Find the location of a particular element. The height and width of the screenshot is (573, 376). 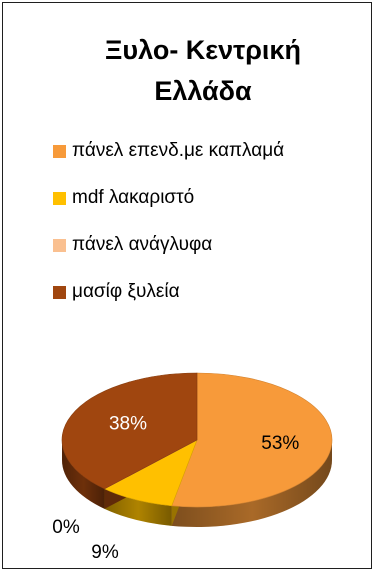

slice-solid-wood-label: 38% is located at coordinates (128, 423).